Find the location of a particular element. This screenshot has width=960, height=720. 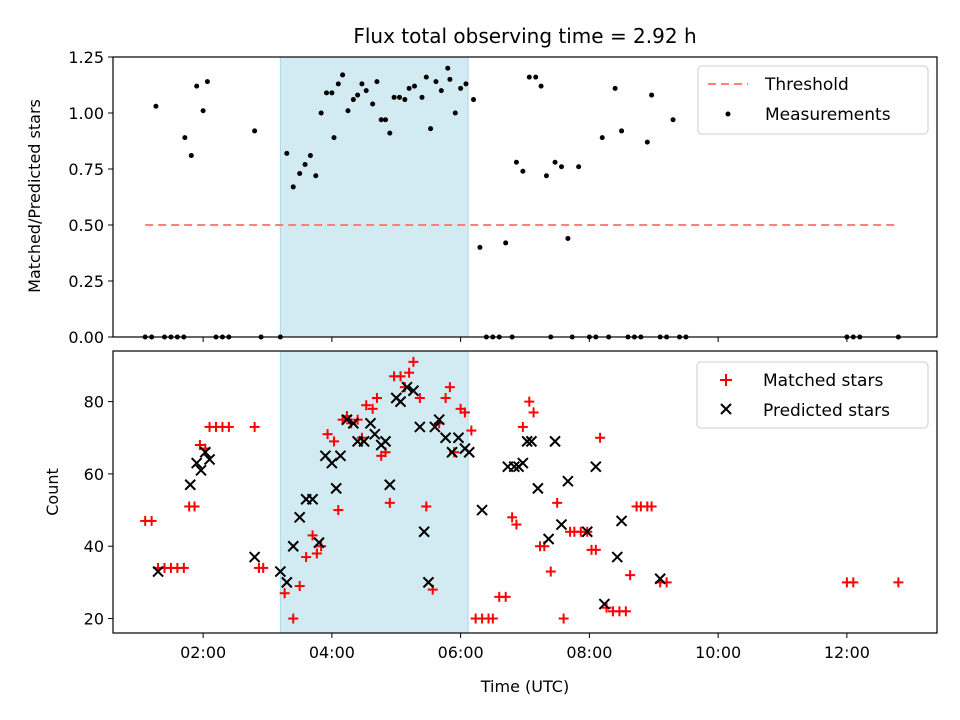

y-tick-label: 20 is located at coordinates (94, 619).